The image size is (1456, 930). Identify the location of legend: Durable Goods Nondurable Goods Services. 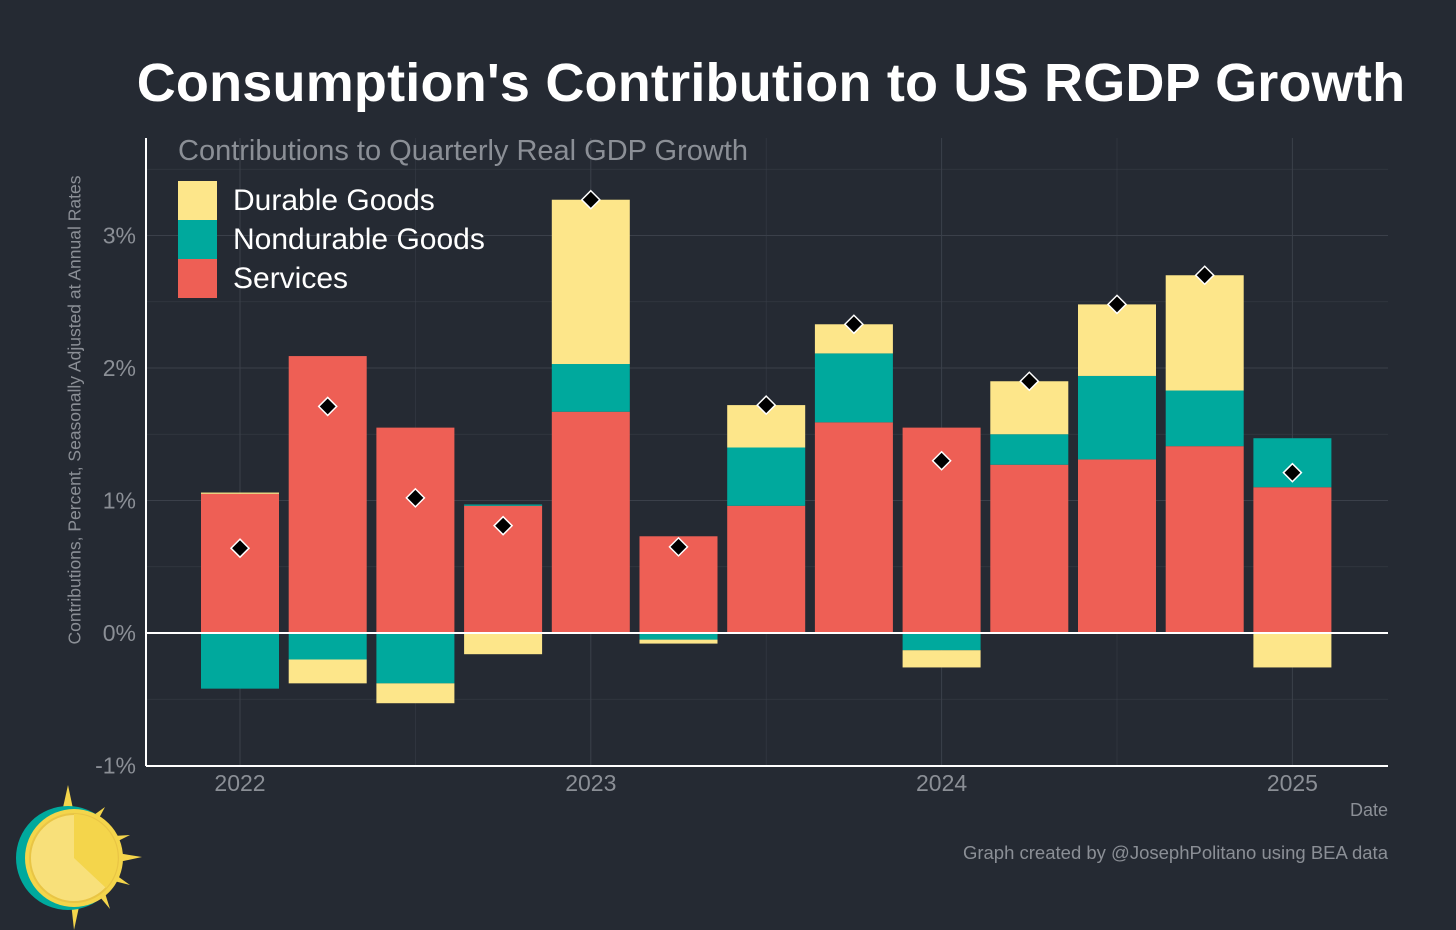
(331, 239).